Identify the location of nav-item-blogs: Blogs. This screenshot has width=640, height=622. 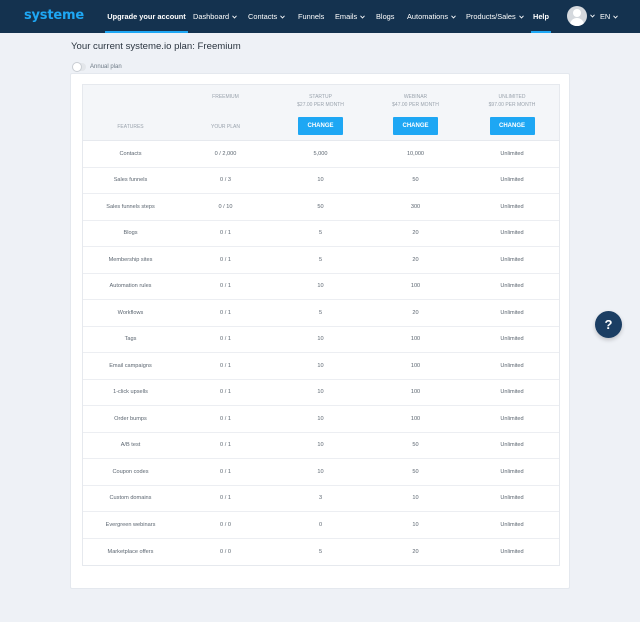
(385, 16).